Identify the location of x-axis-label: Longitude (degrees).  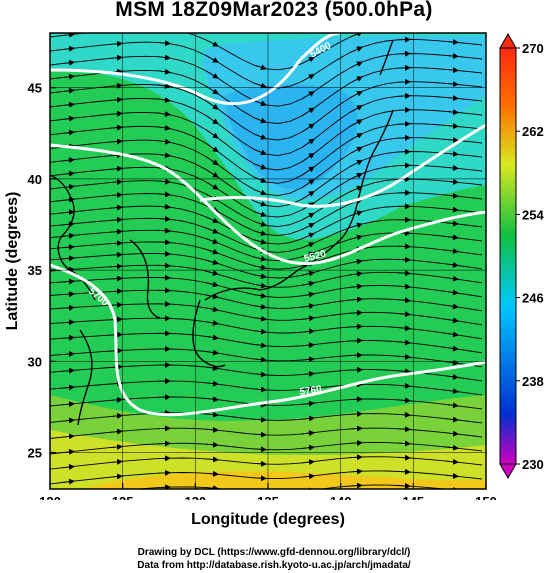
(268, 519).